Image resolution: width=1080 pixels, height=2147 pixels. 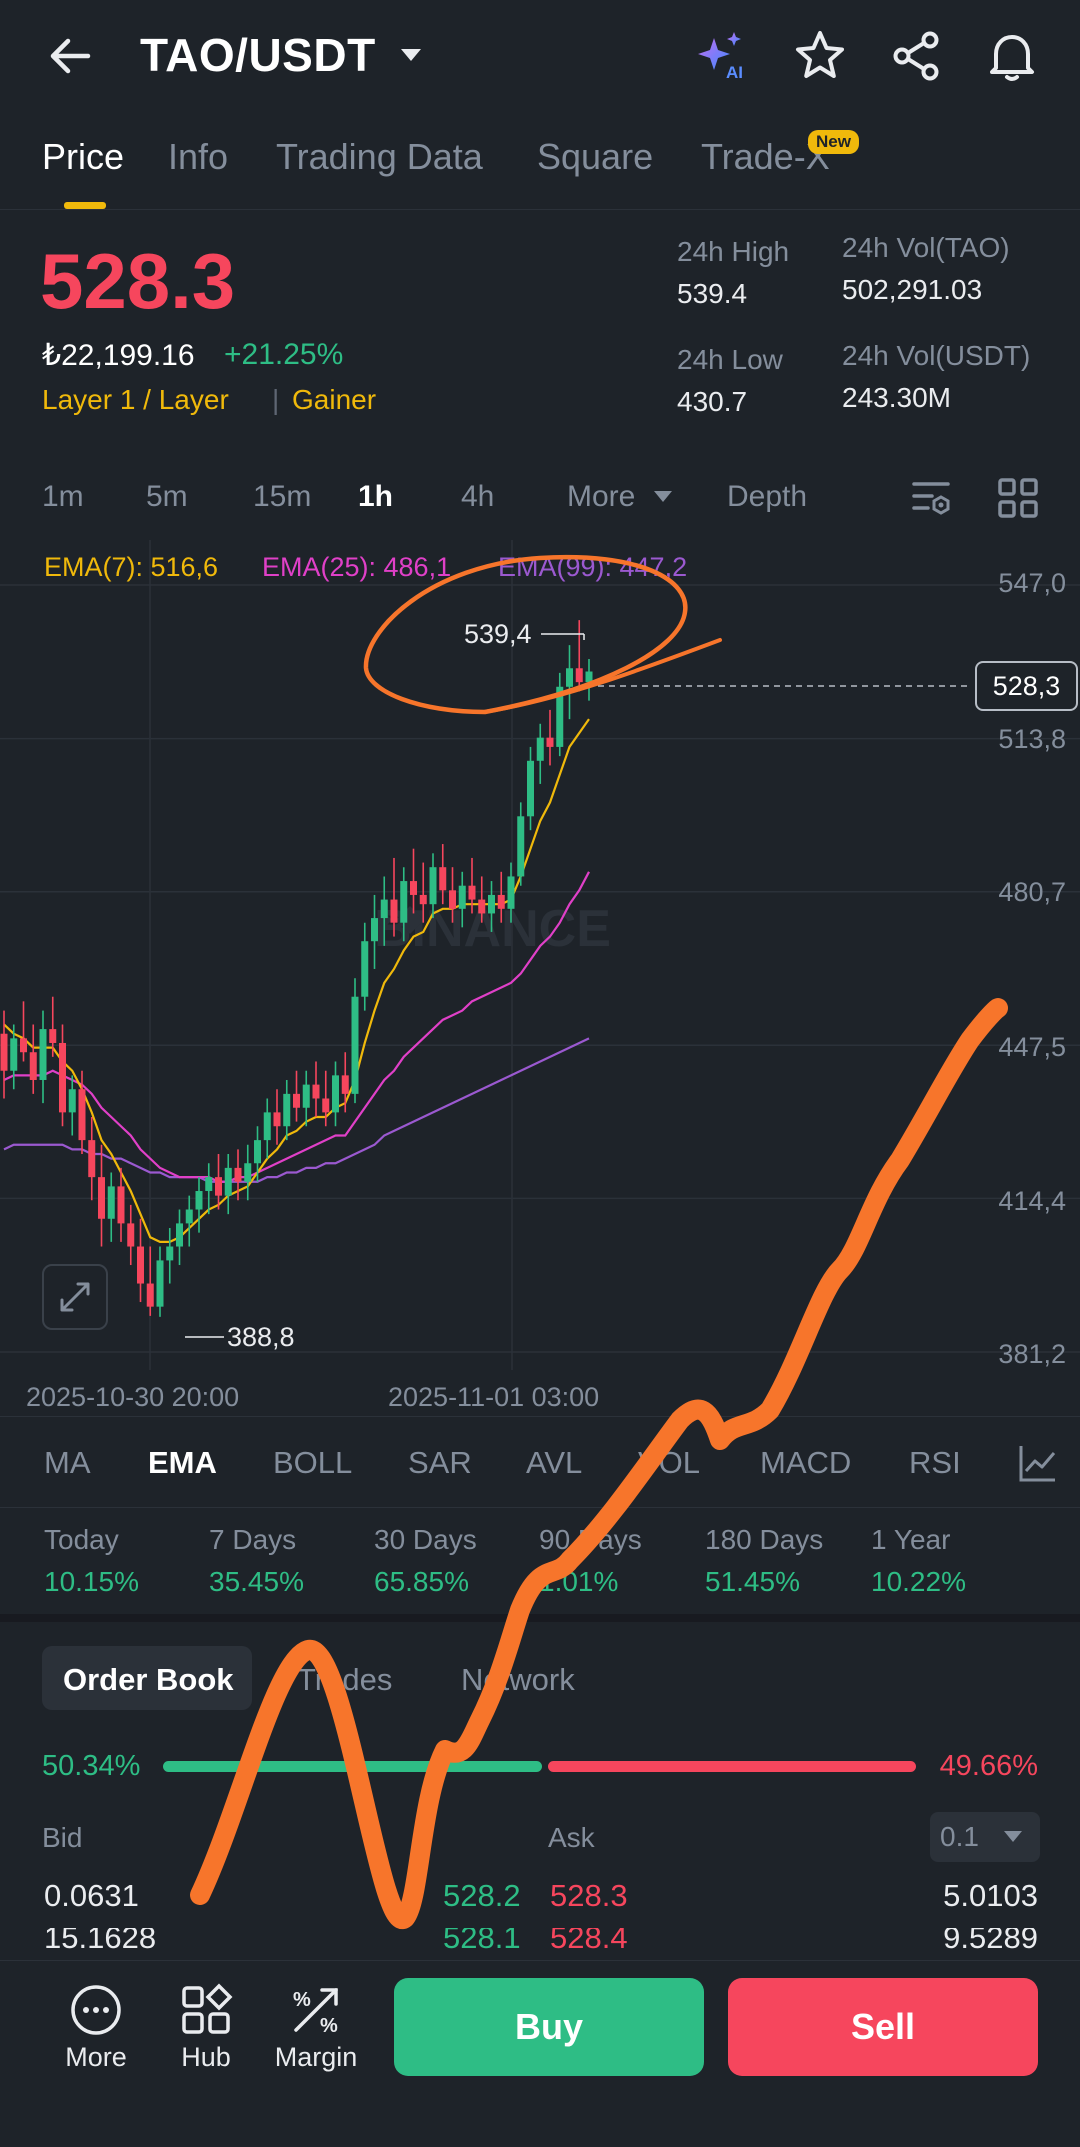 What do you see at coordinates (421, 1581) in the screenshot?
I see `perf-value: 65.85%` at bounding box center [421, 1581].